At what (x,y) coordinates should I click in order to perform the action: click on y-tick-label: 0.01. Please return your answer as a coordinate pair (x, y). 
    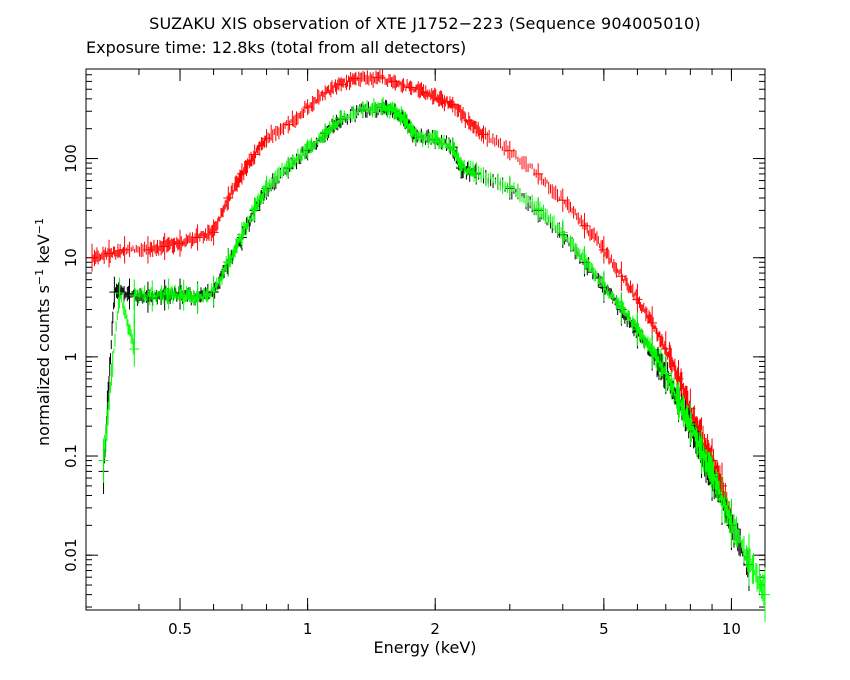
    Looking at the image, I should click on (71, 554).